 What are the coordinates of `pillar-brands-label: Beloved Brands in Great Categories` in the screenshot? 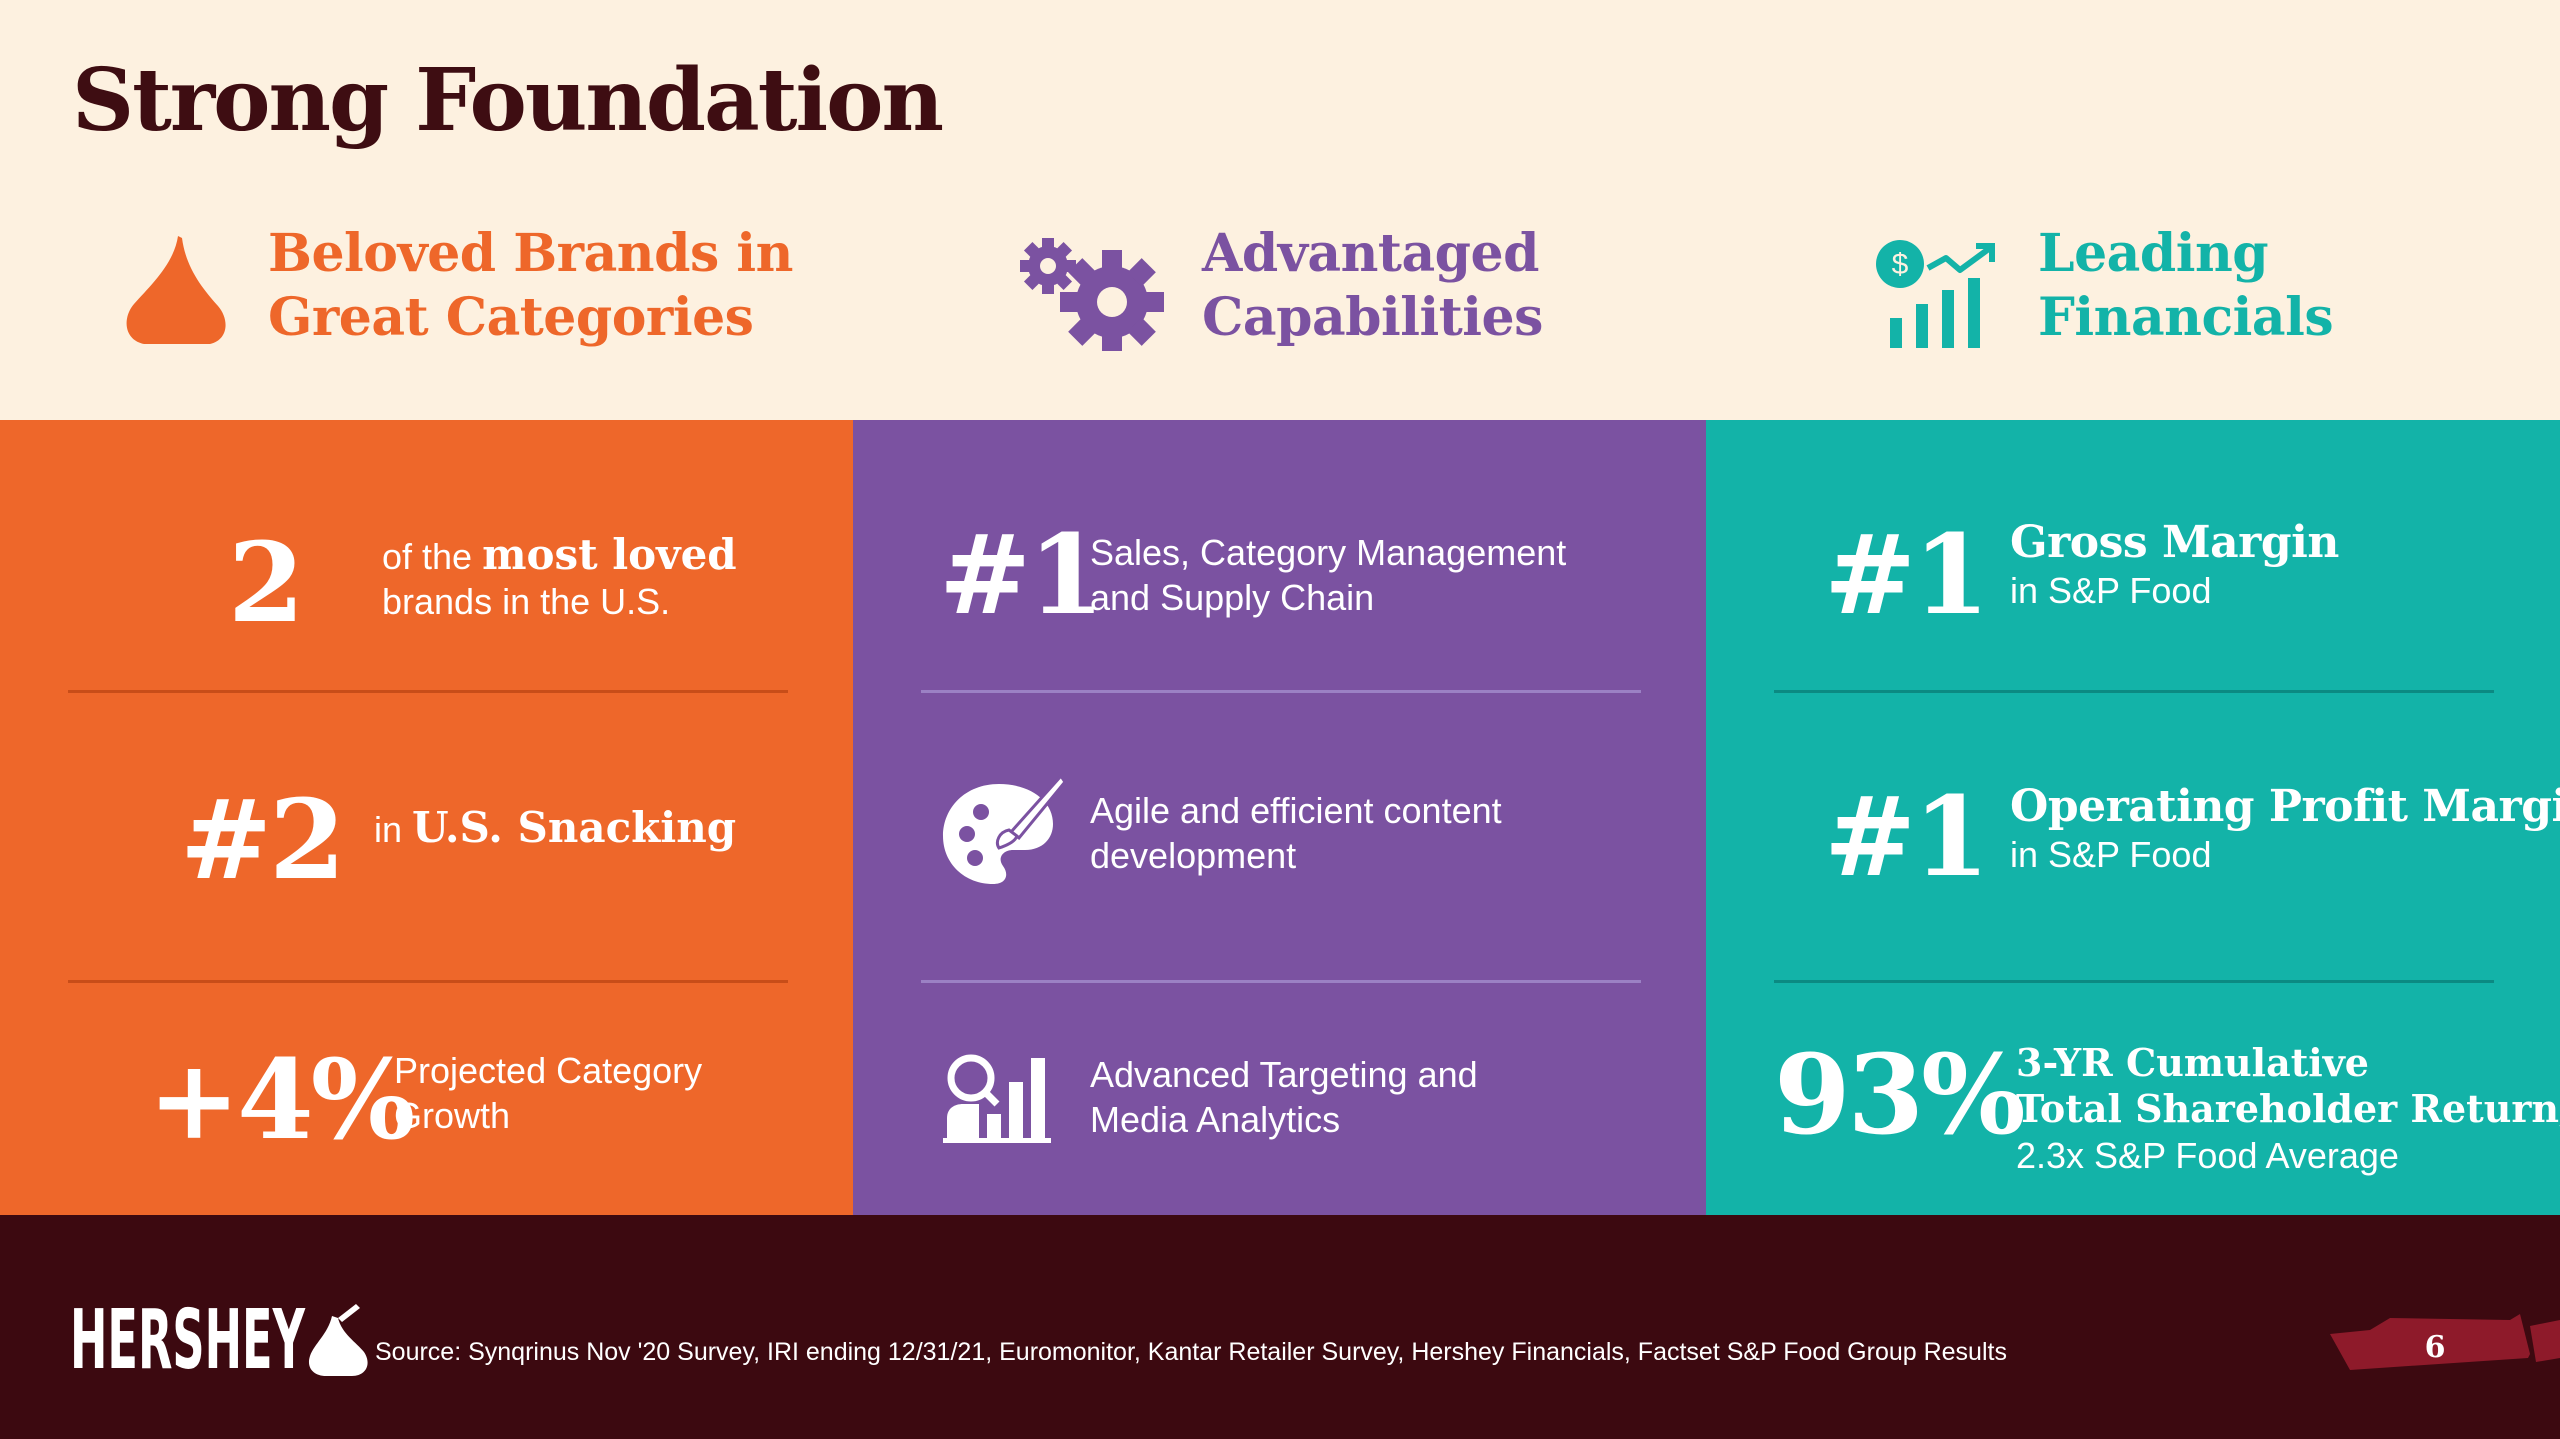 It's located at (530, 285).